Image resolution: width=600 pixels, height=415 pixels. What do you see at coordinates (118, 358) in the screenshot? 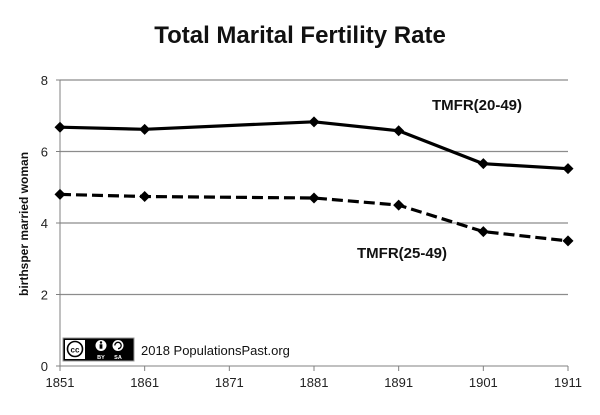
I see `svg-text: SA` at bounding box center [118, 358].